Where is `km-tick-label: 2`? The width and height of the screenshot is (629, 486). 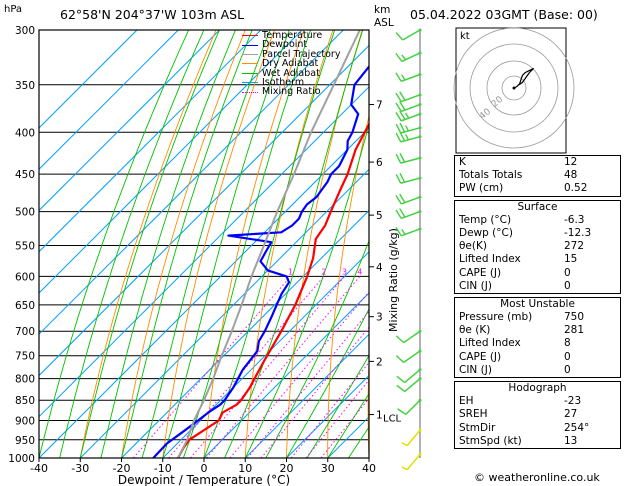
km-tick-label: 2 is located at coordinates (379, 362).